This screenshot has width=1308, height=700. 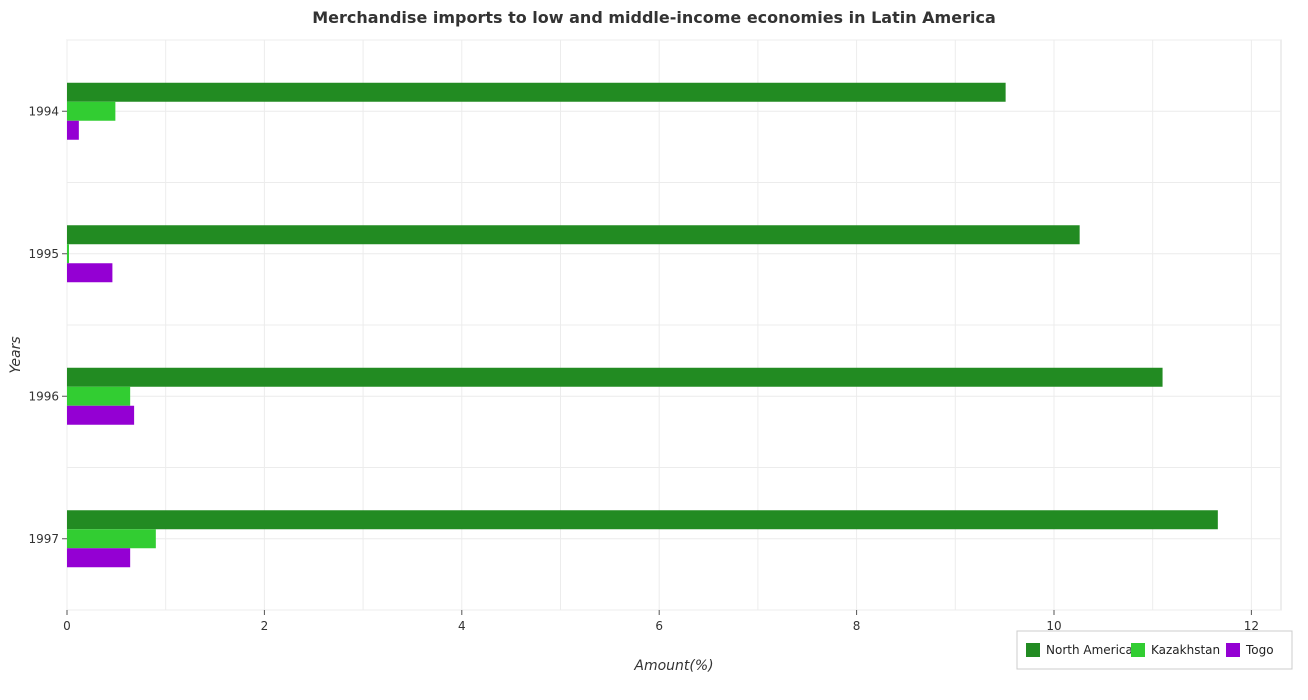 I want to click on y-axis-label: Years, so click(x=16, y=354).